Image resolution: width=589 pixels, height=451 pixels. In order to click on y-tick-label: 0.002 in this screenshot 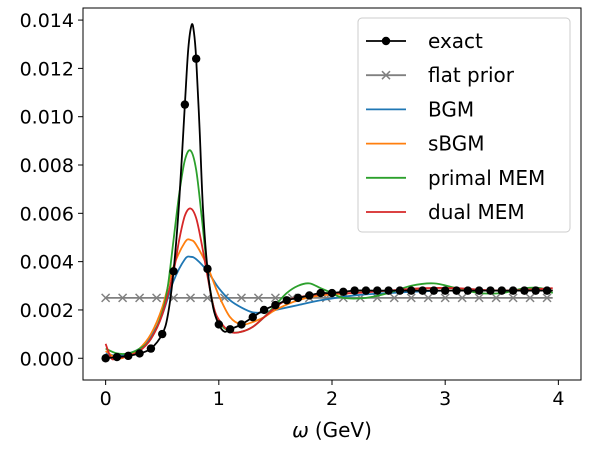, I will do `click(47, 311)`.